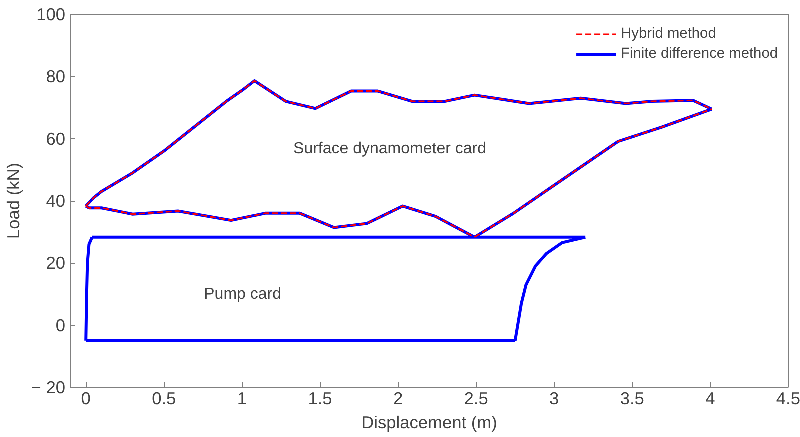  Describe the element at coordinates (320, 398) in the screenshot. I see `x-tick-label: 1.5` at that location.